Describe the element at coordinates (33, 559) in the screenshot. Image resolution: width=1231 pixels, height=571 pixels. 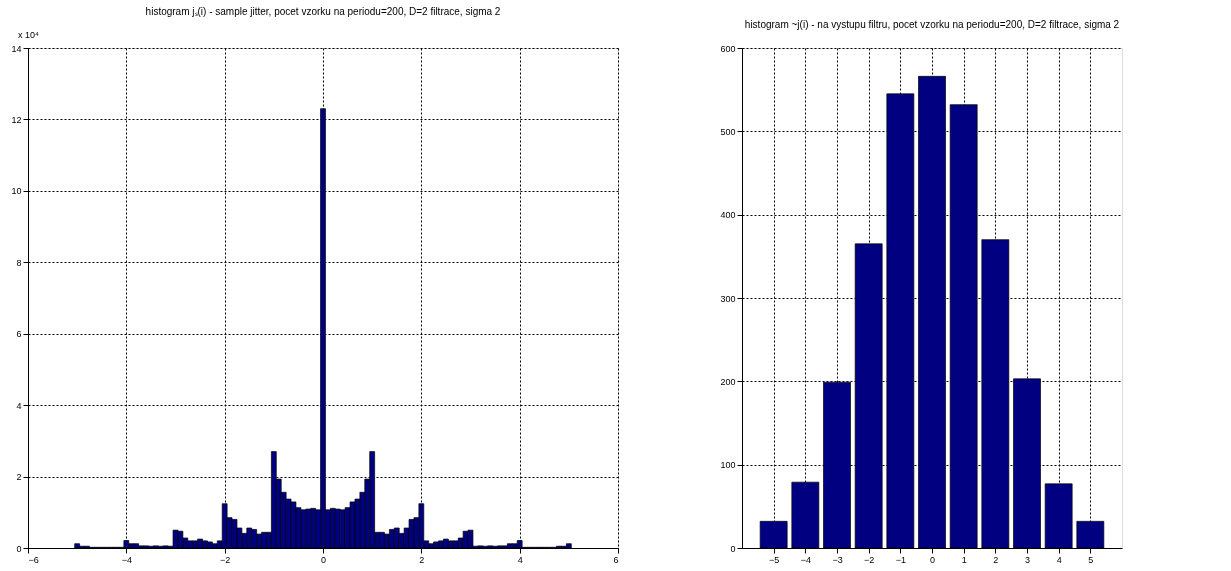
I see `x-tick-label: −6` at that location.